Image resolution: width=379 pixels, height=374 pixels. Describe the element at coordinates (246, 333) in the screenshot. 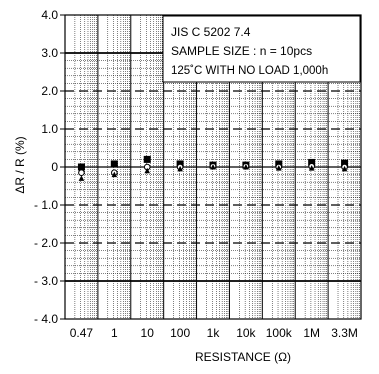

I see `x-tick-label: 10k` at that location.